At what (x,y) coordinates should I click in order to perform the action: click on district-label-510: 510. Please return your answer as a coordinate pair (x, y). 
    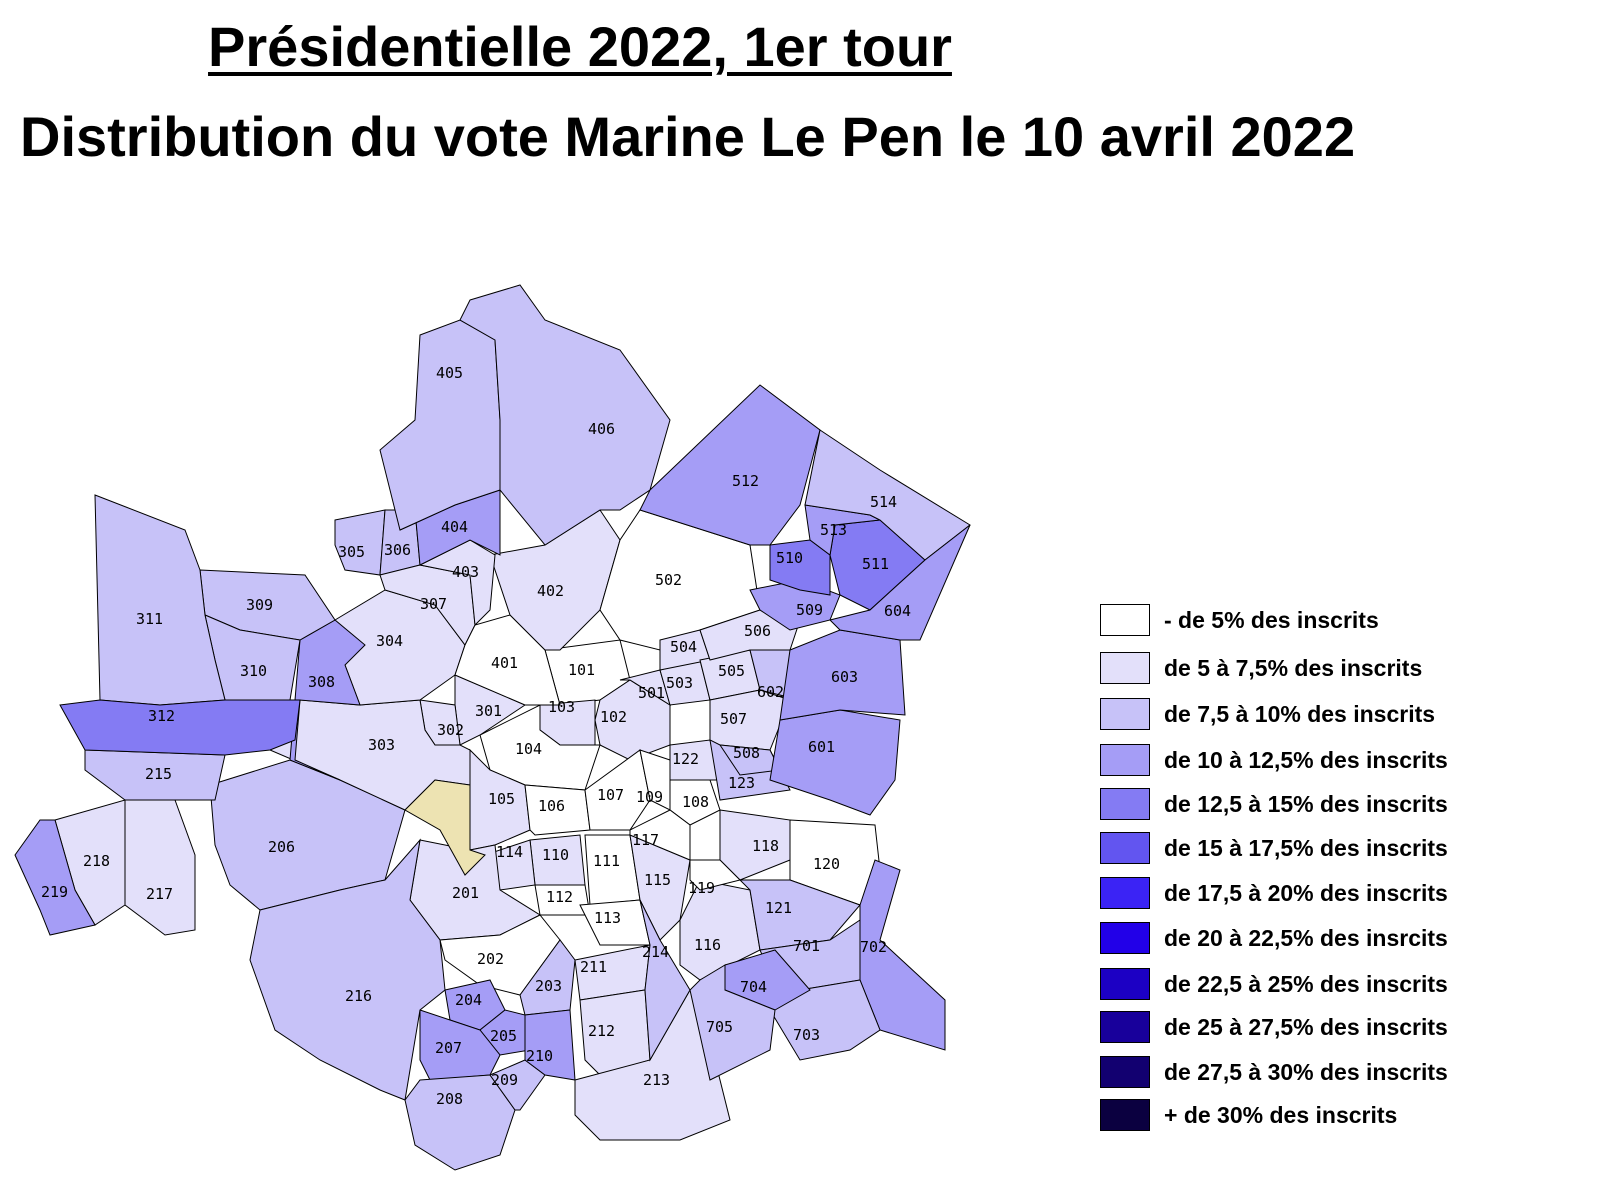
    Looking at the image, I should click on (789, 558).